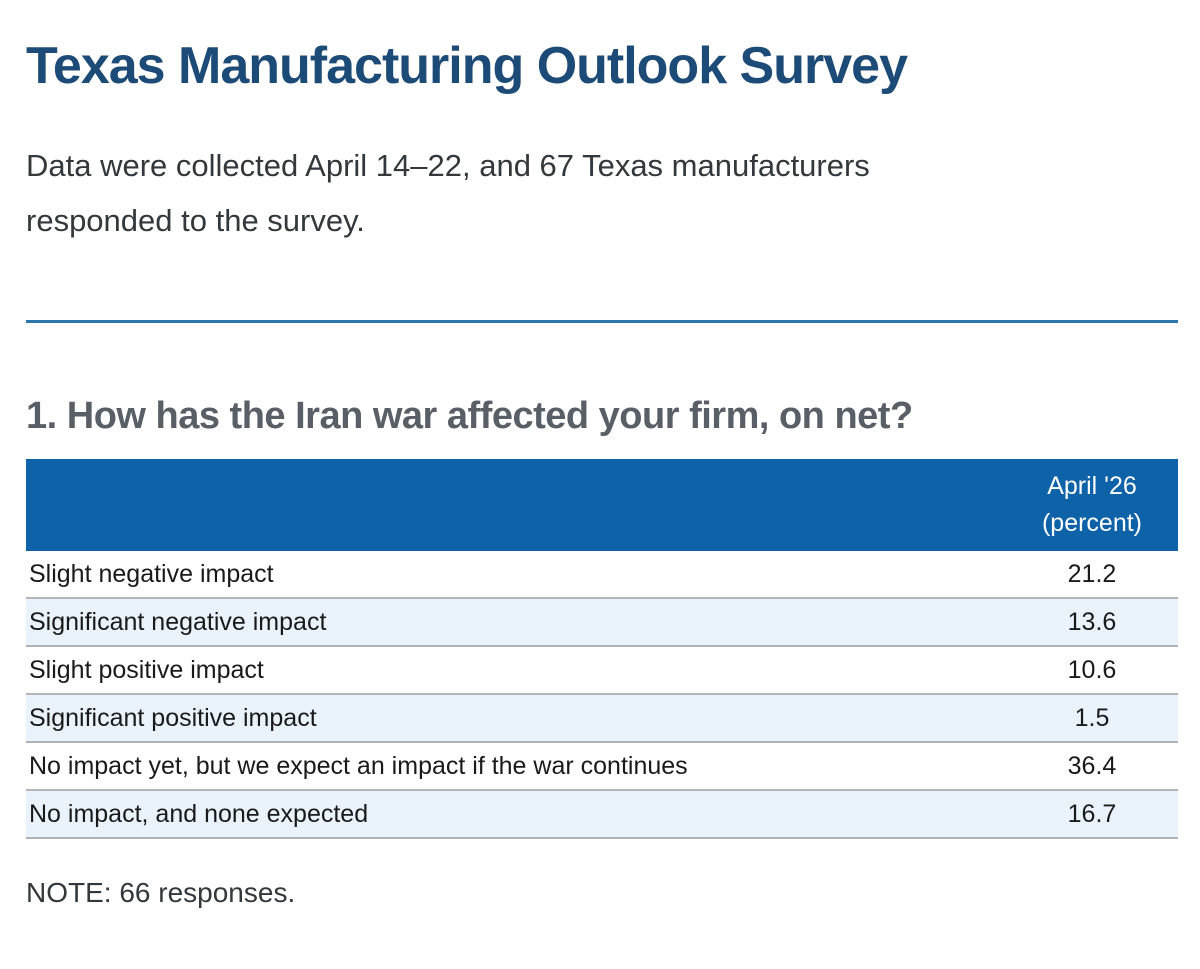 This screenshot has width=1200, height=969. Describe the element at coordinates (602, 505) in the screenshot. I see `table-header-row: April '26 (percent)` at that location.